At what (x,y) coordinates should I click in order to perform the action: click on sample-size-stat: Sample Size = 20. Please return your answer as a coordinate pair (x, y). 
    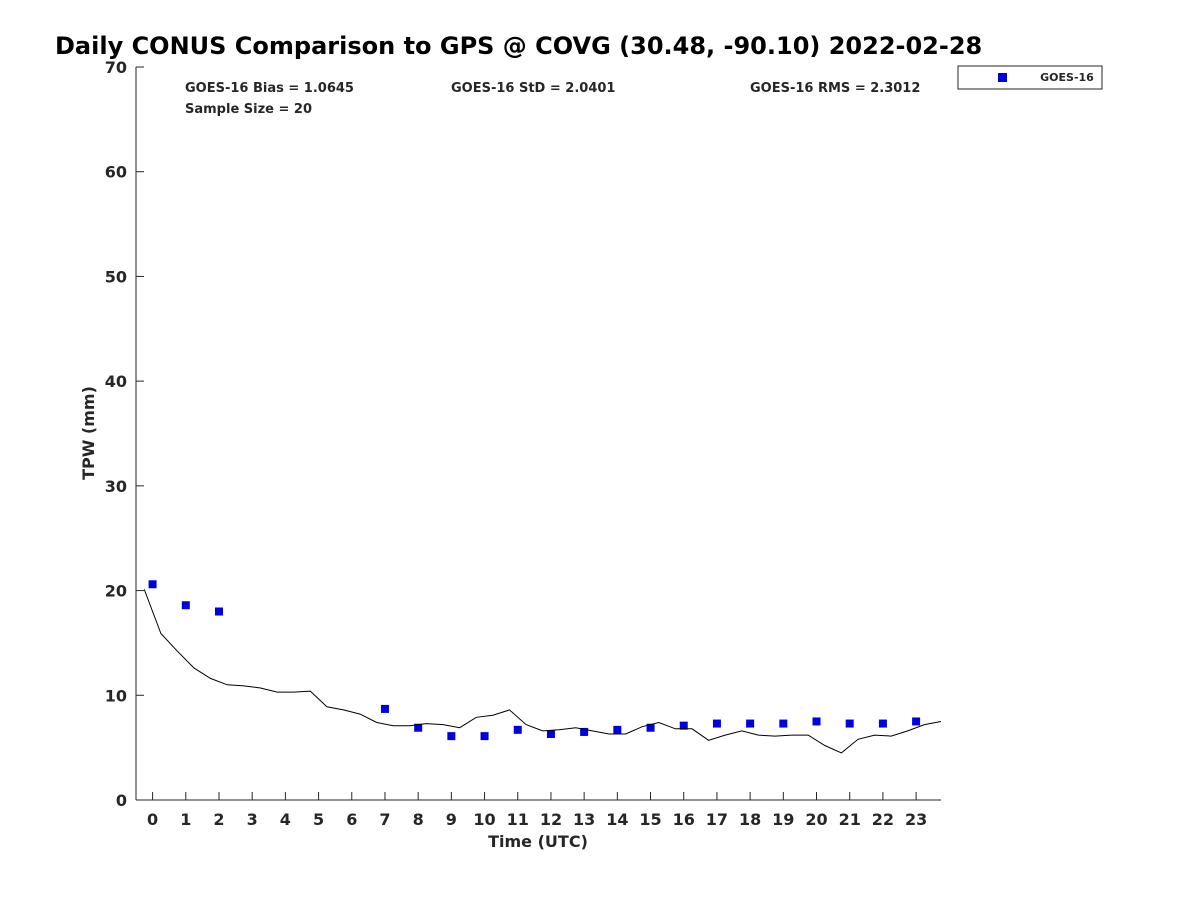
    Looking at the image, I should click on (248, 109).